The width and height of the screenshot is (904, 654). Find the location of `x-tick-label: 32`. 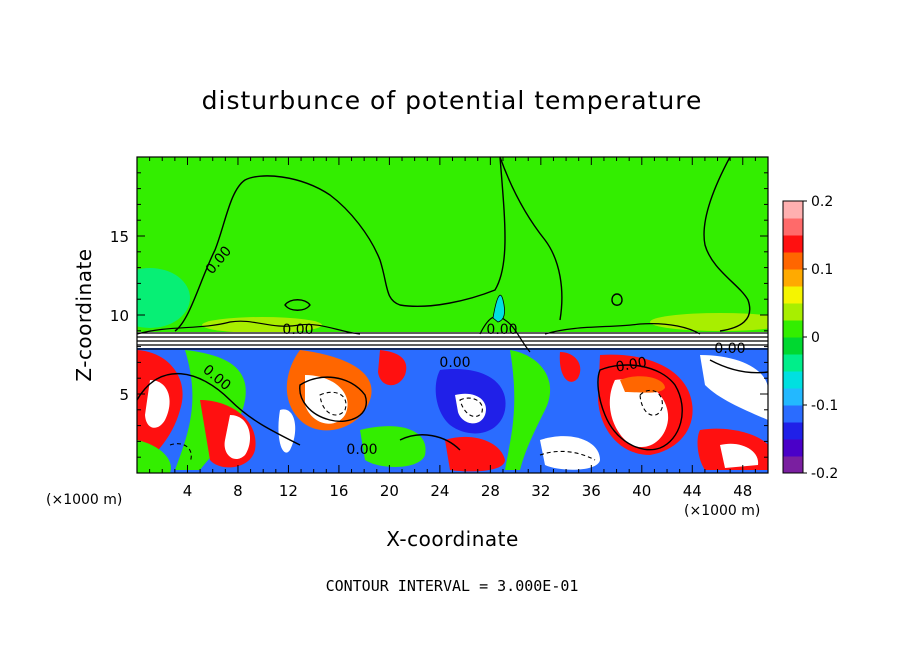

x-tick-label: 32 is located at coordinates (540, 491).